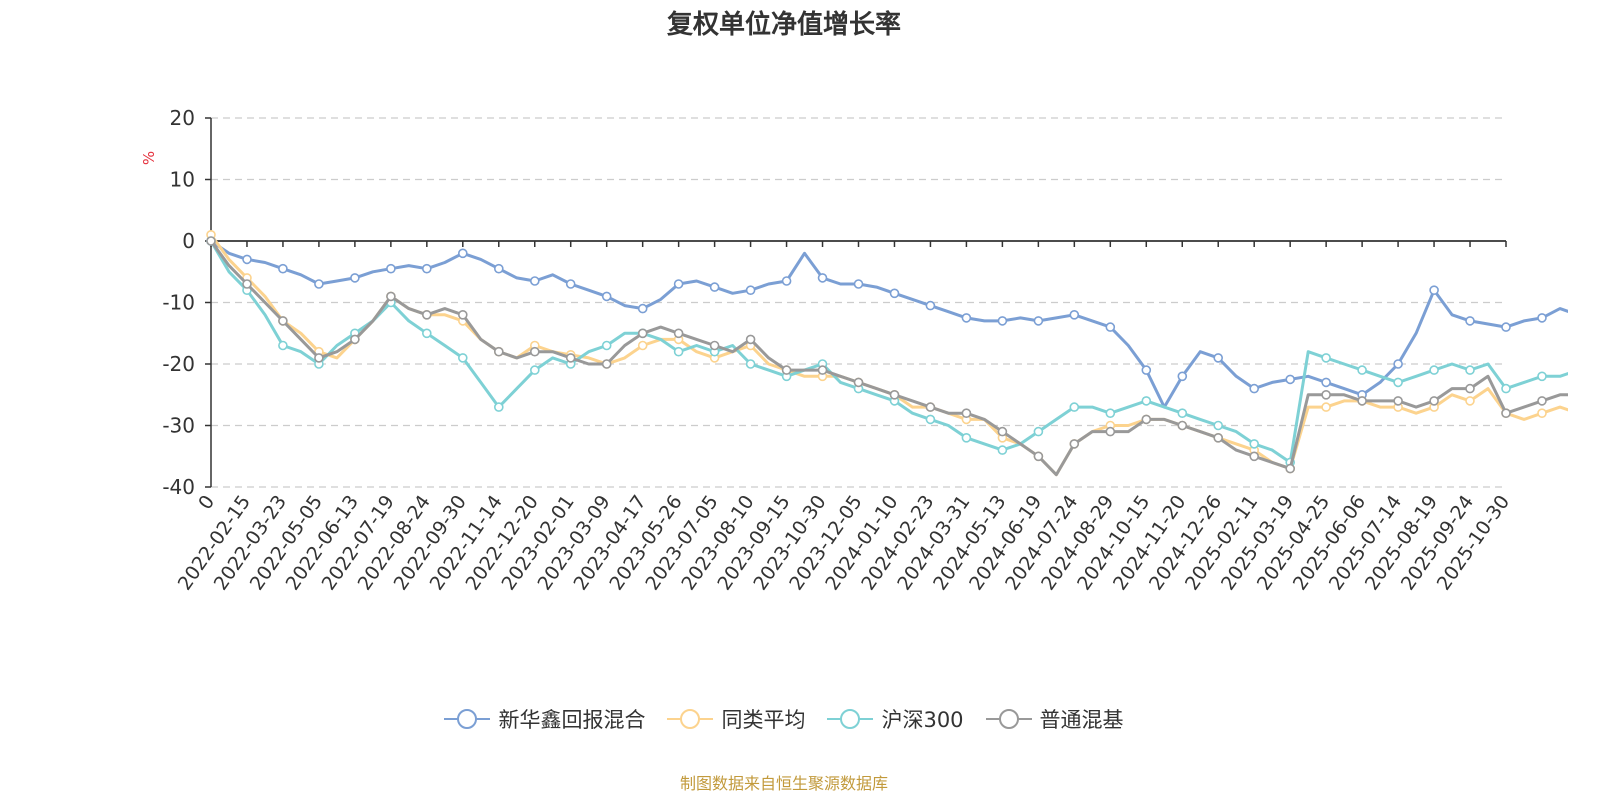 This screenshot has width=1600, height=800. Describe the element at coordinates (178, 487) in the screenshot. I see `y-tick-label-6: -40` at that location.